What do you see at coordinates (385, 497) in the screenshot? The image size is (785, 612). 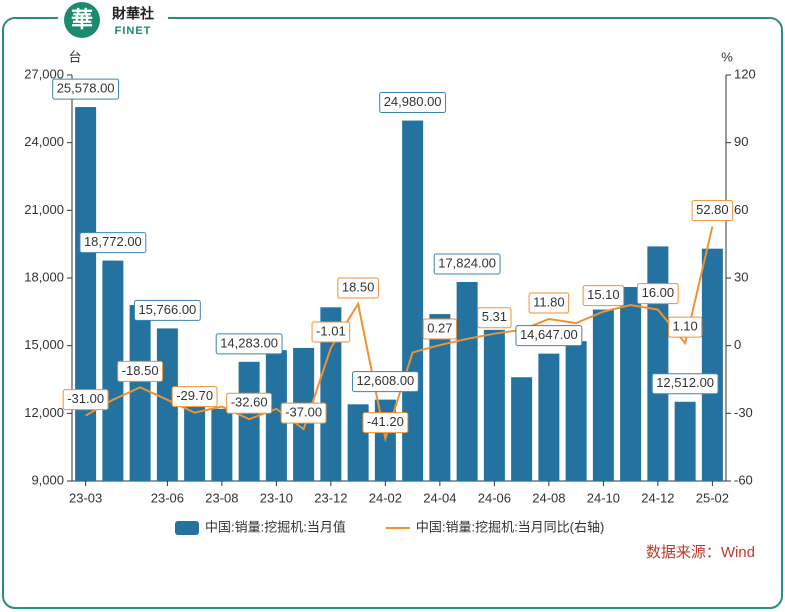 I see `x-tick-label: 24-02` at bounding box center [385, 497].